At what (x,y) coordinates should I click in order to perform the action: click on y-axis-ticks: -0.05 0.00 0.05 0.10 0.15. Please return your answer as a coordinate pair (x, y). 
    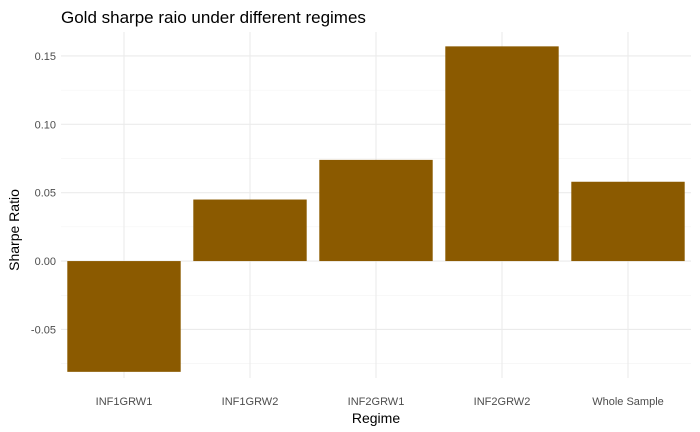
    Looking at the image, I should click on (43, 194).